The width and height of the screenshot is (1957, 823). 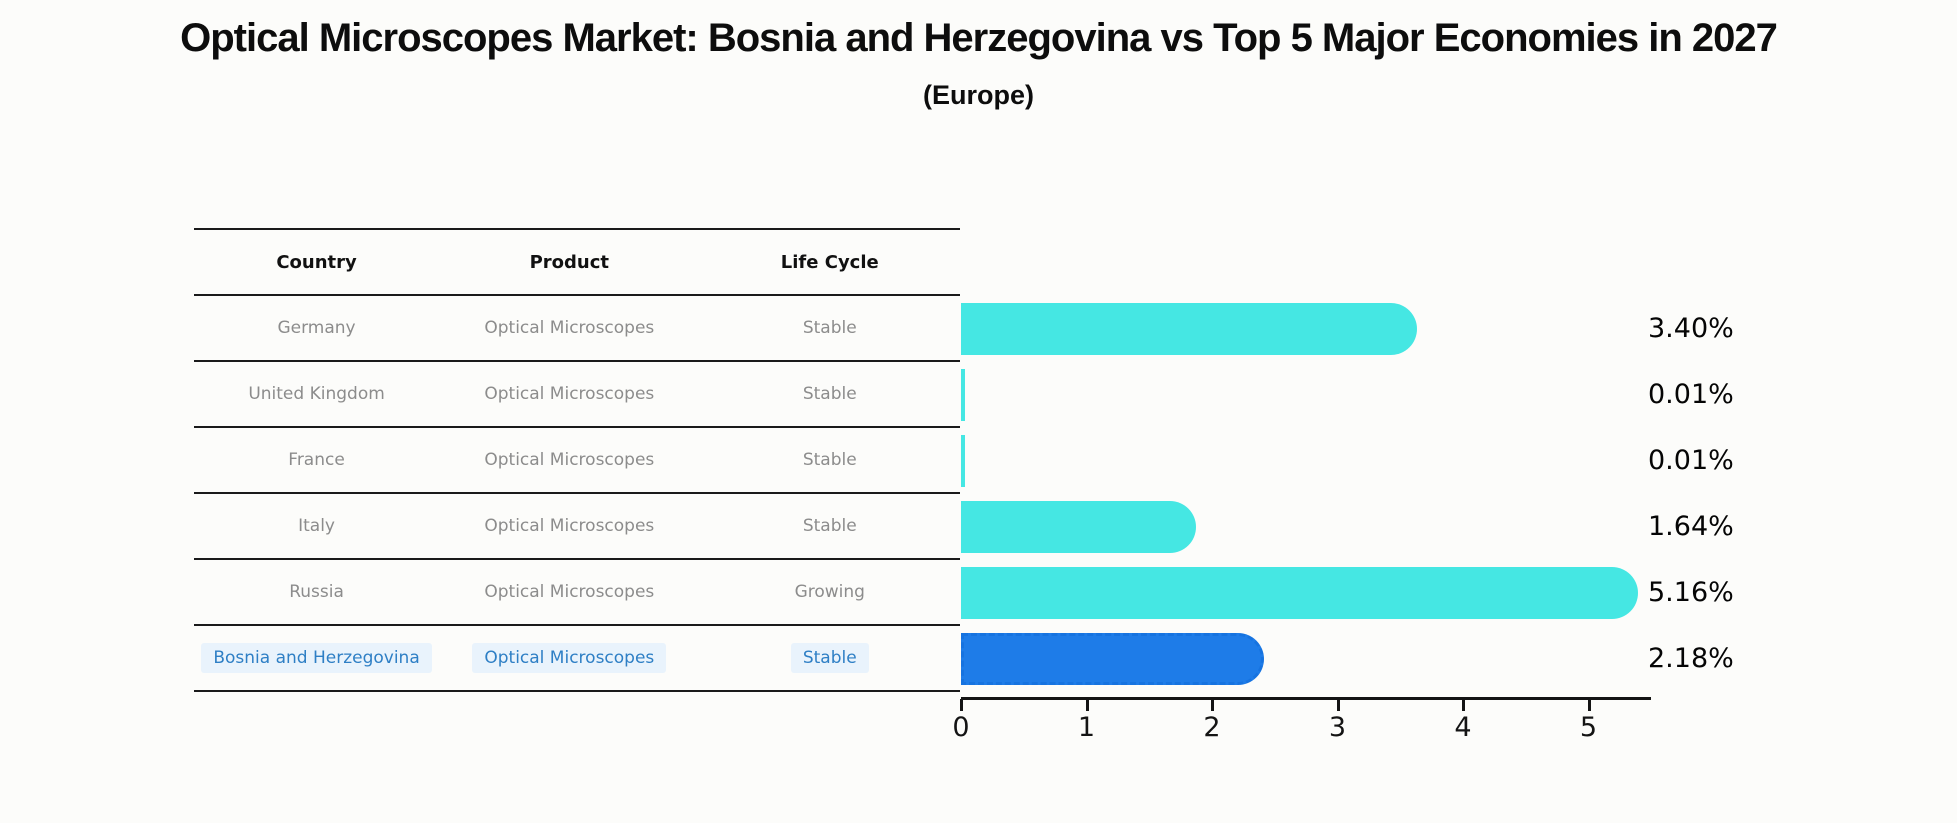 I want to click on bar-germany, so click(x=1189, y=329).